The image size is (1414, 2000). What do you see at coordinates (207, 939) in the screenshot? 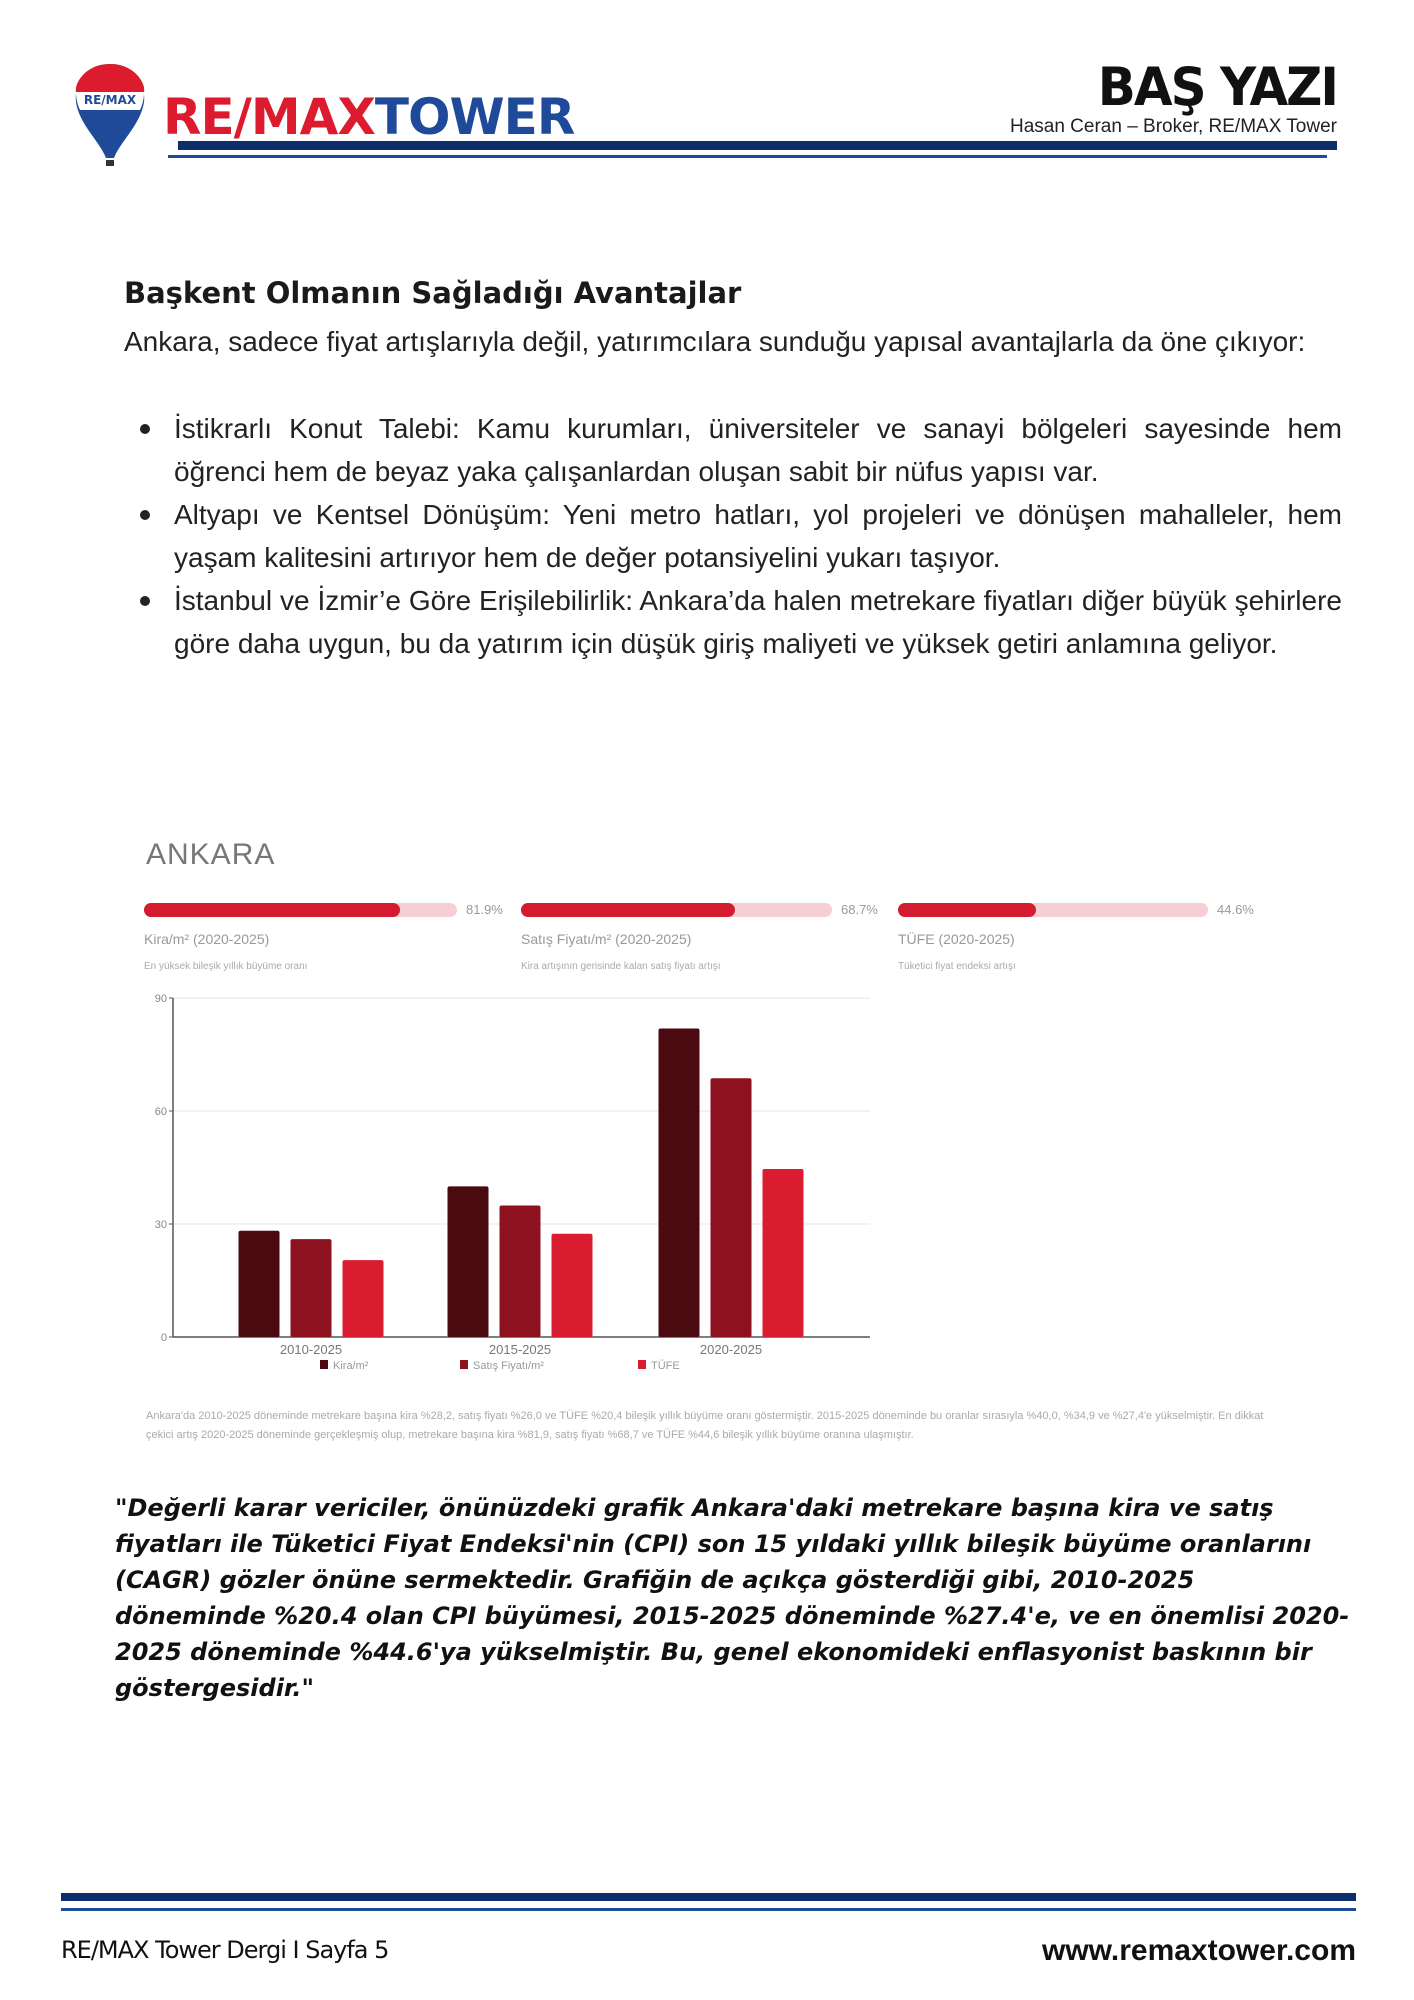
I see `progress-label-rent: Kira/m² (2020-2025)` at bounding box center [207, 939].